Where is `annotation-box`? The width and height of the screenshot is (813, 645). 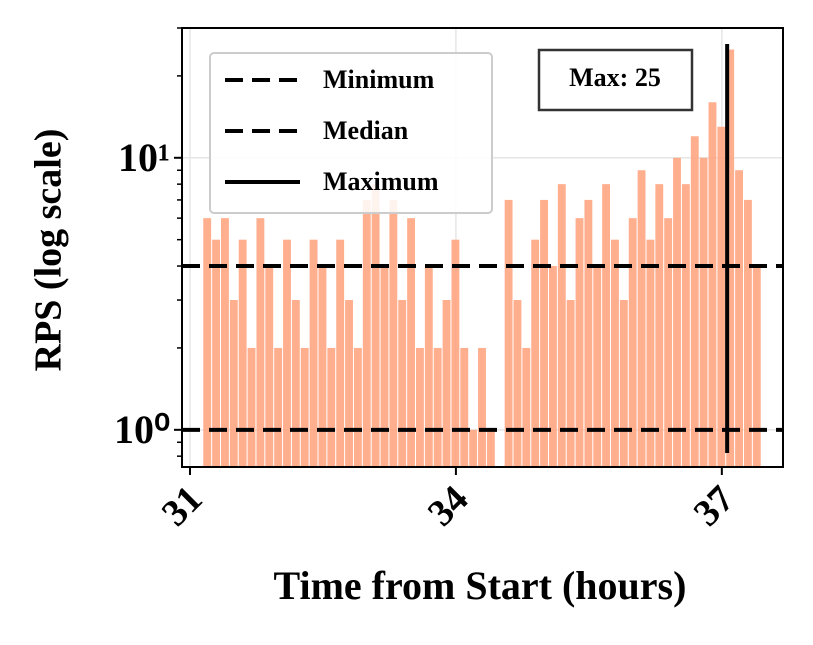
annotation-box is located at coordinates (615, 80).